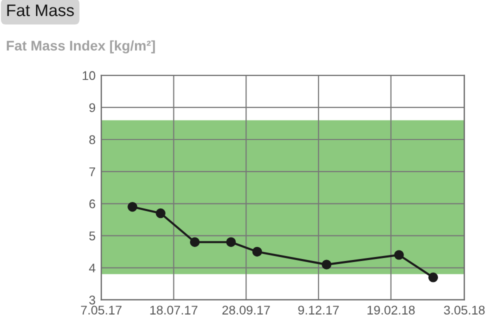  Describe the element at coordinates (40, 10) in the screenshot. I see `chart-title: Fat Mass` at that location.